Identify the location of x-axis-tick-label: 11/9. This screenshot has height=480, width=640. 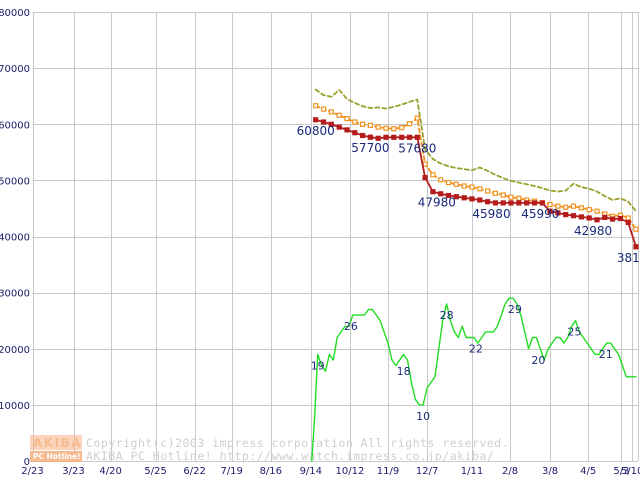
(388, 471).